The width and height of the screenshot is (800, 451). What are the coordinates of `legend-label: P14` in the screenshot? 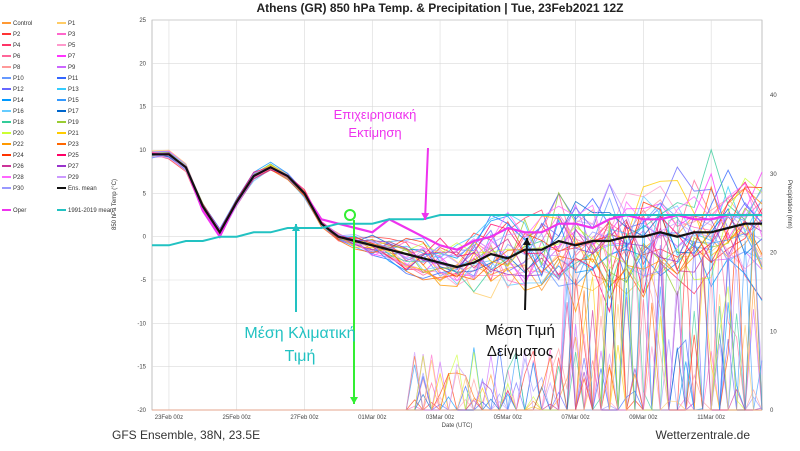 It's located at (18, 101).